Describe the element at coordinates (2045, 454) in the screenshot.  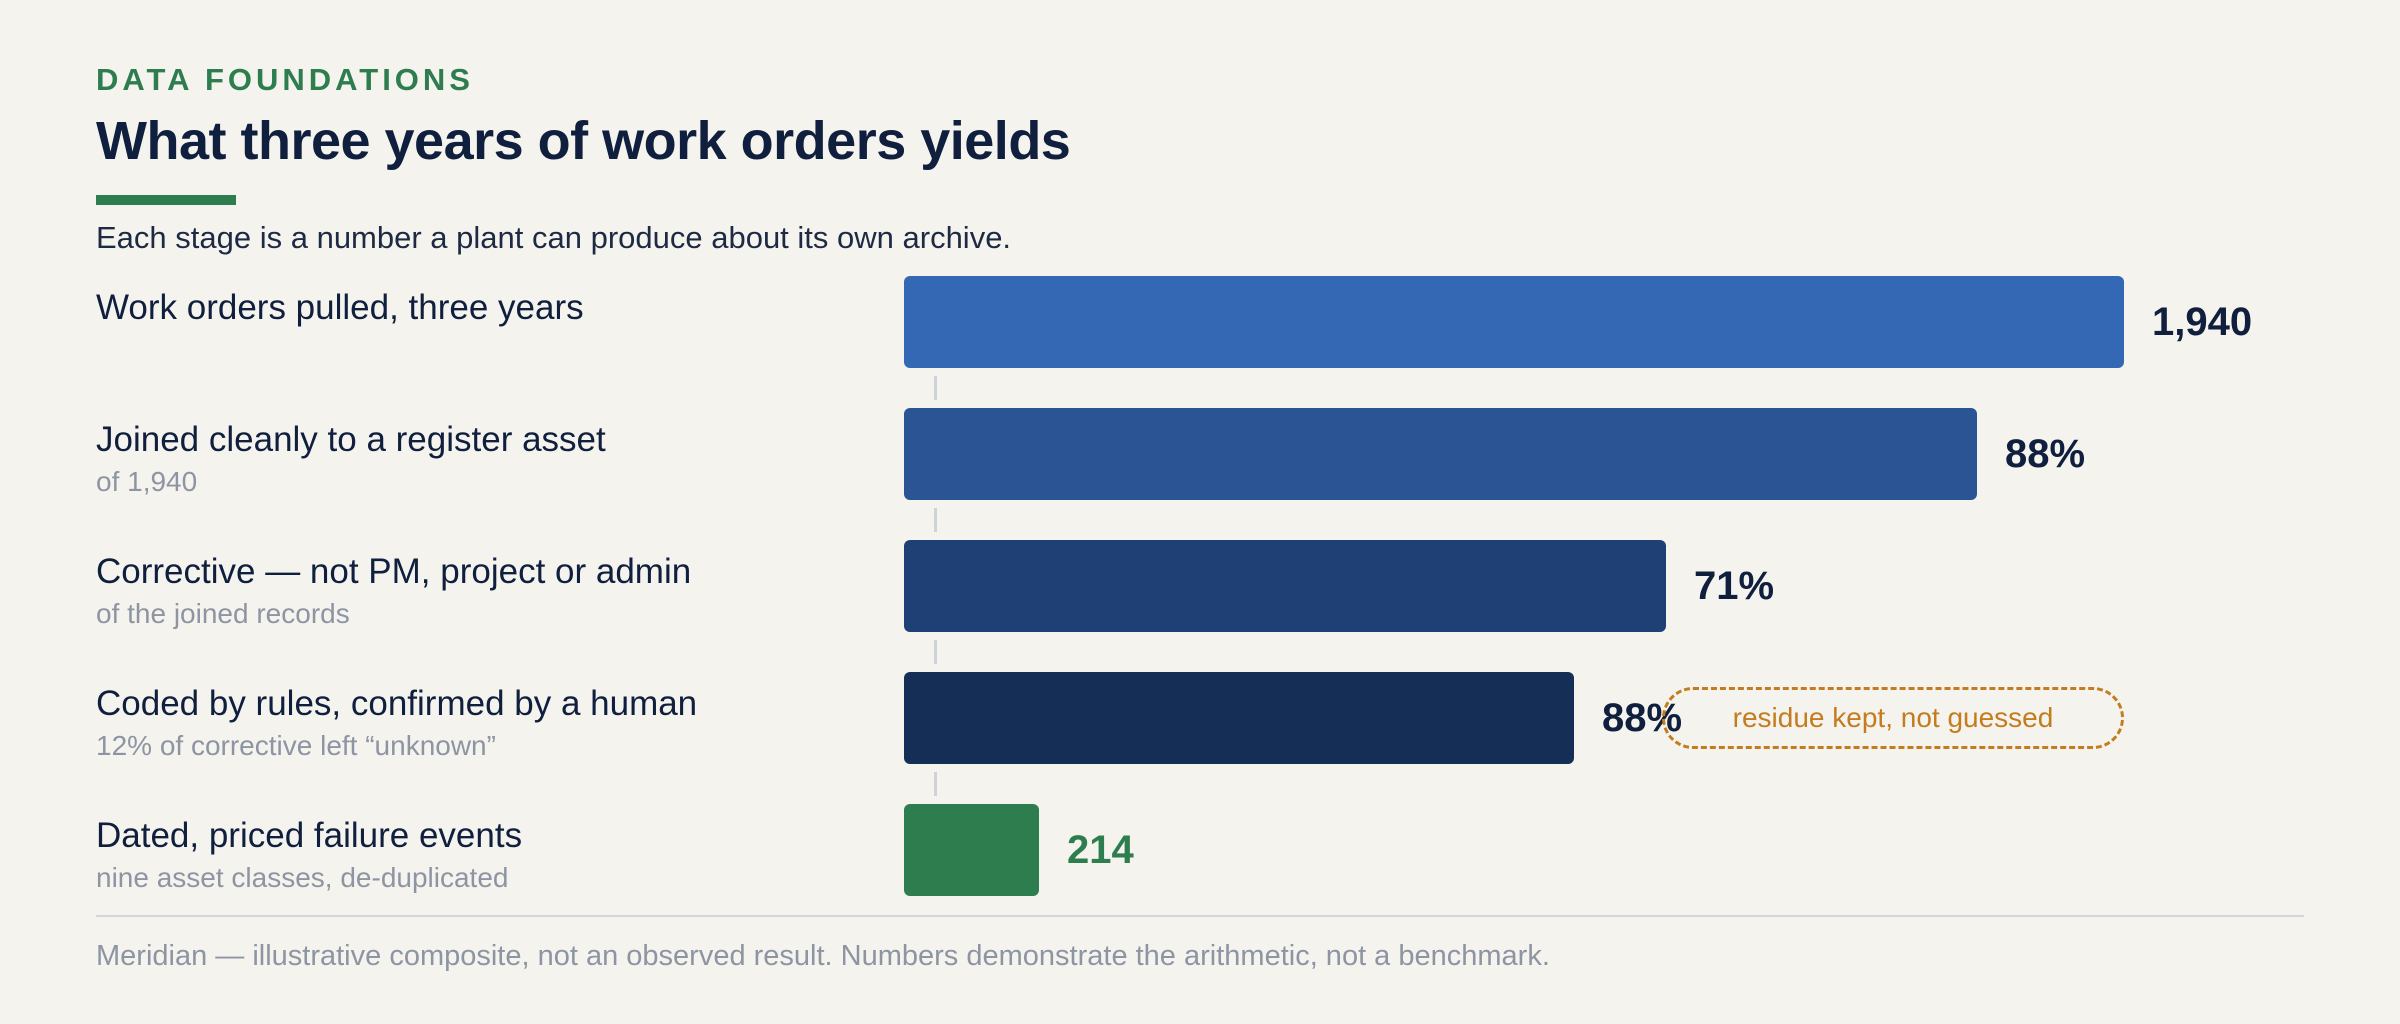
I see `bar-value-label: 88%` at that location.